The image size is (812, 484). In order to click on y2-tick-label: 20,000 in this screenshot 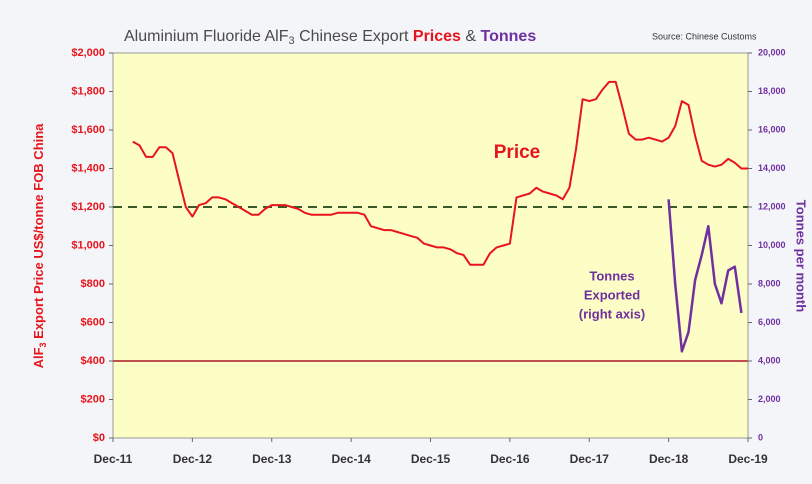, I will do `click(772, 52)`.